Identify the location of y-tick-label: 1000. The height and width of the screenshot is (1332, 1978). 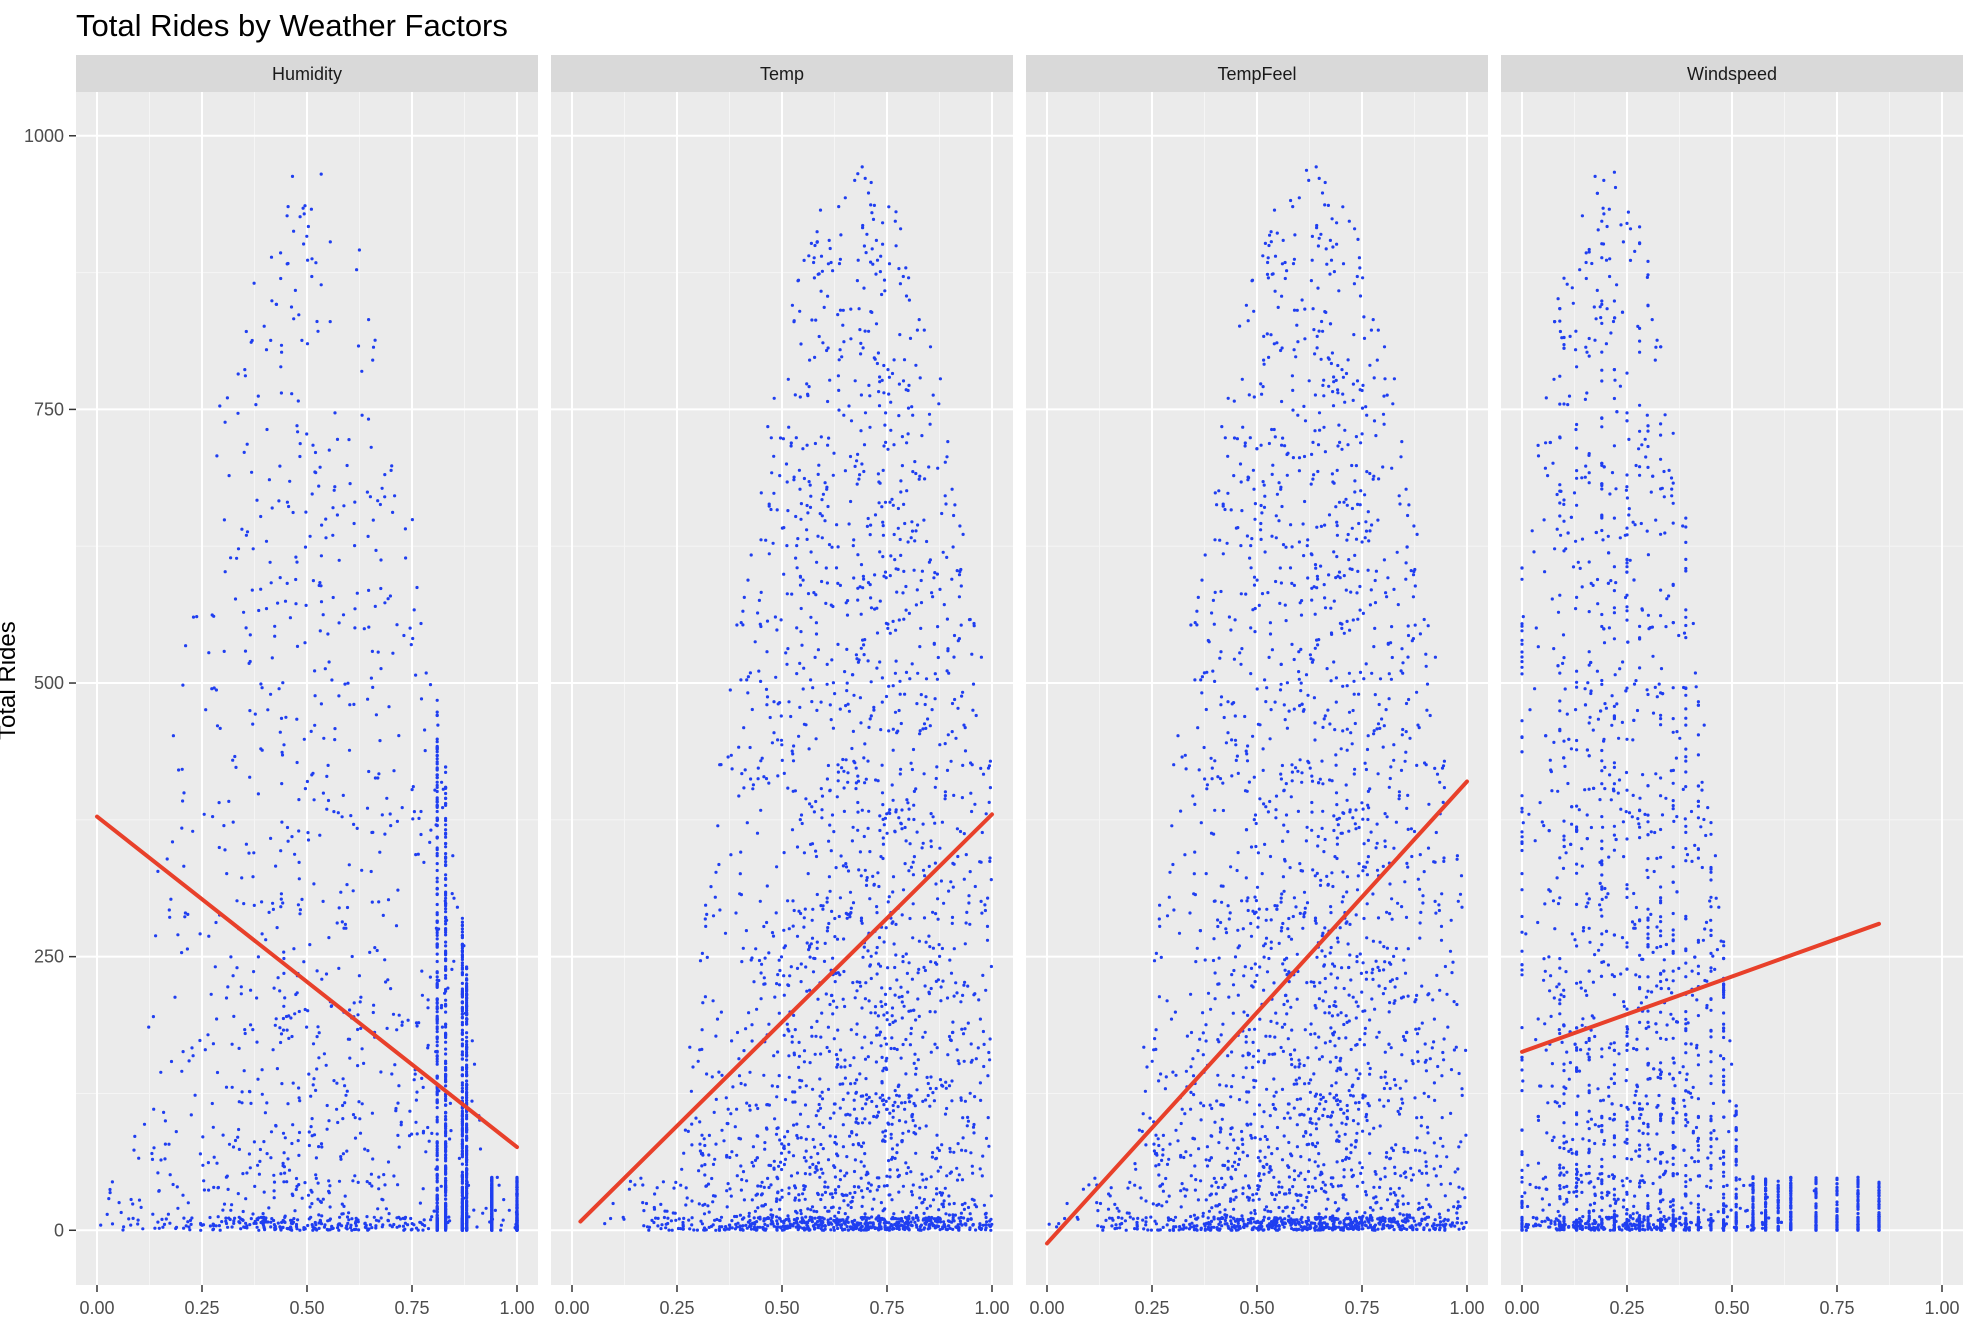
(44, 136).